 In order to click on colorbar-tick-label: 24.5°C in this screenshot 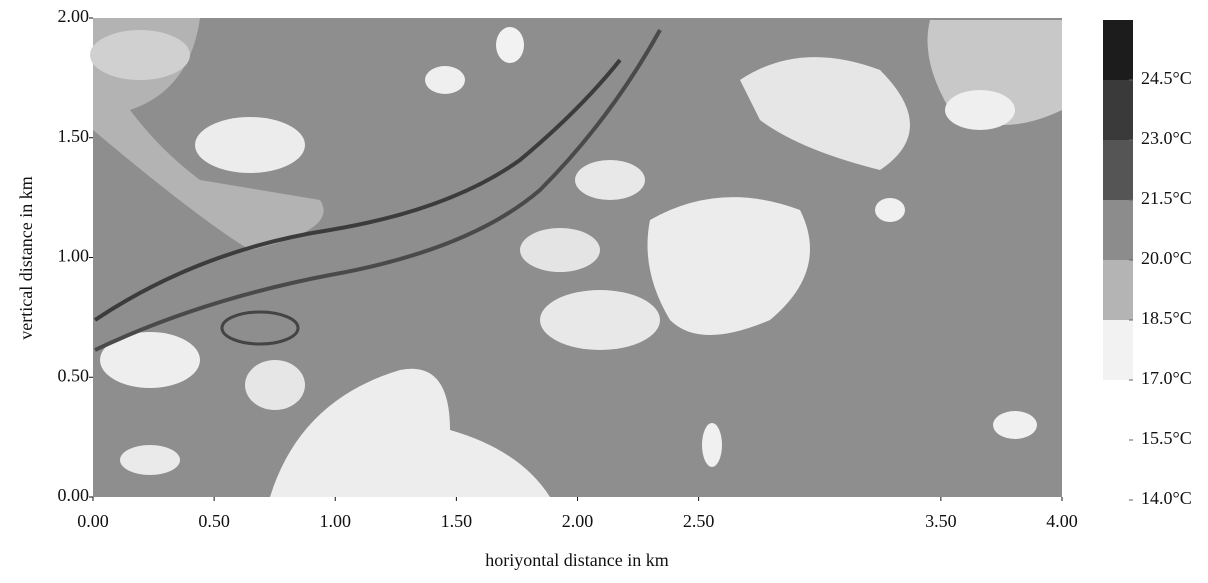, I will do `click(1166, 78)`.